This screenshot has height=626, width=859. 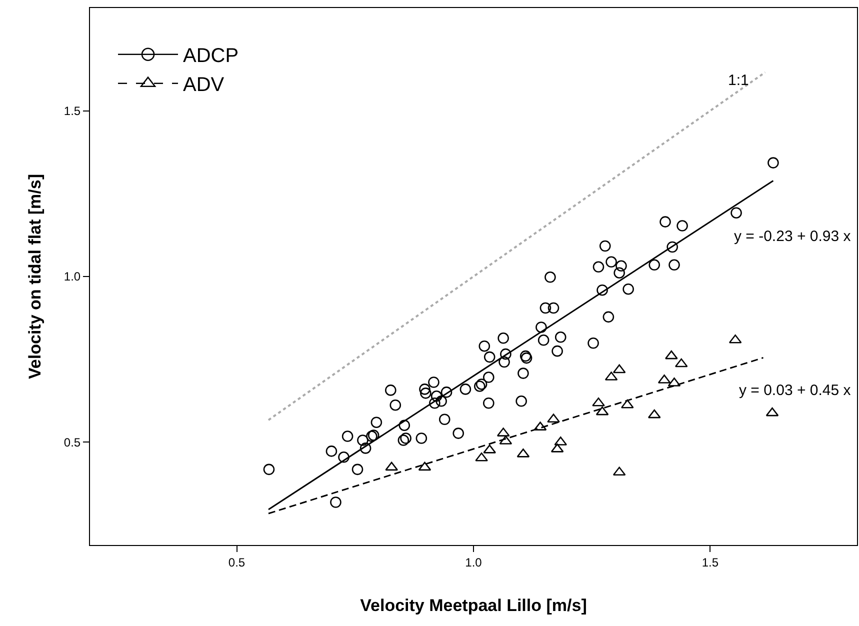 I want to click on legend-label: ADCP, so click(x=211, y=56).